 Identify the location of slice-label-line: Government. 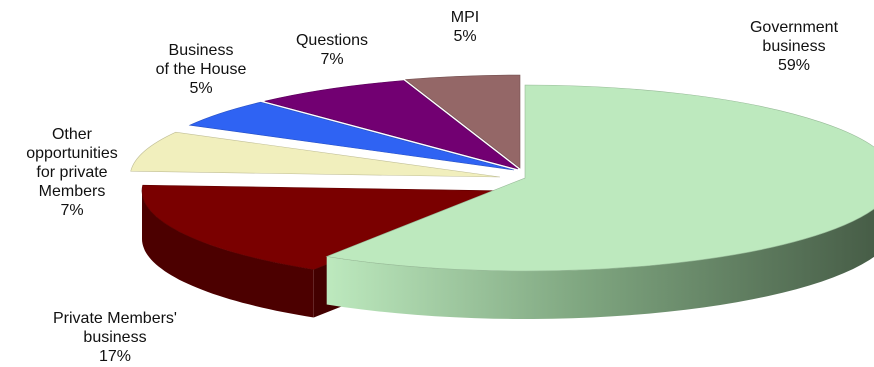
(794, 27).